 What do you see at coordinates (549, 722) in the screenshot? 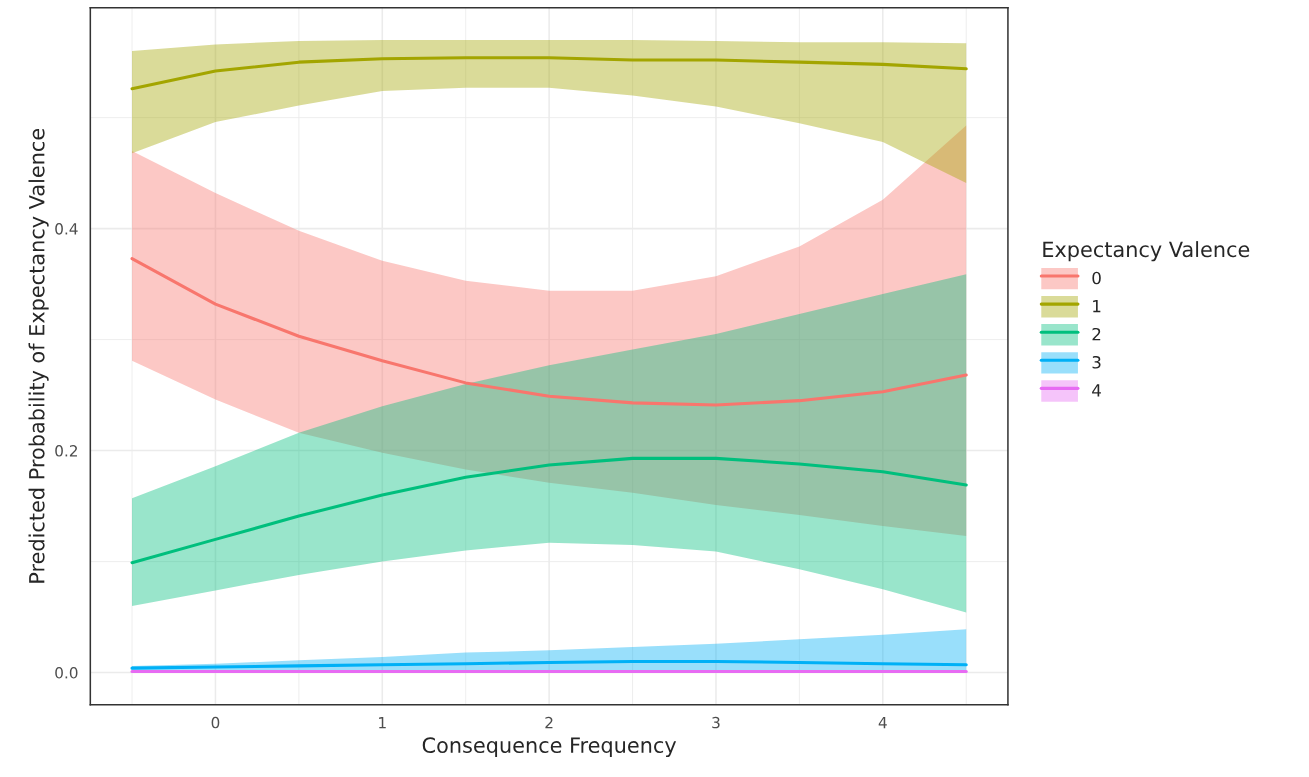
I see `x-tick-label: 2` at bounding box center [549, 722].